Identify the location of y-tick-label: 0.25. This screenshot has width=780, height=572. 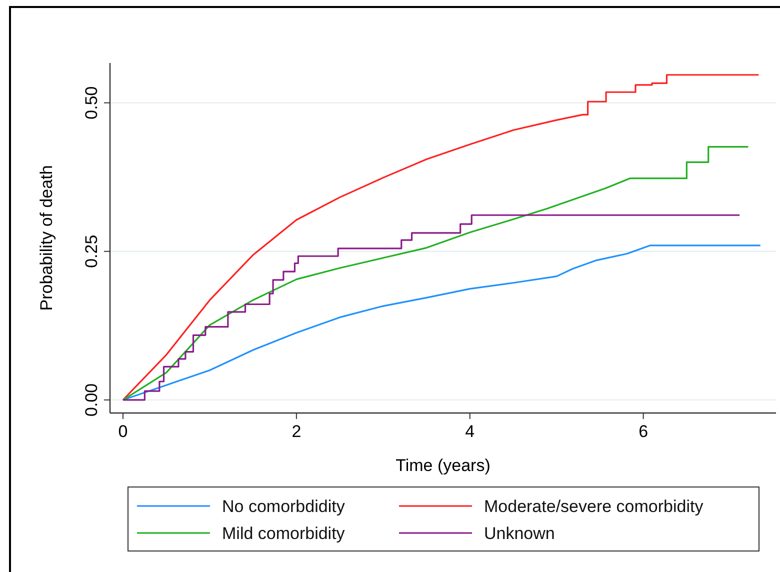
(91, 251).